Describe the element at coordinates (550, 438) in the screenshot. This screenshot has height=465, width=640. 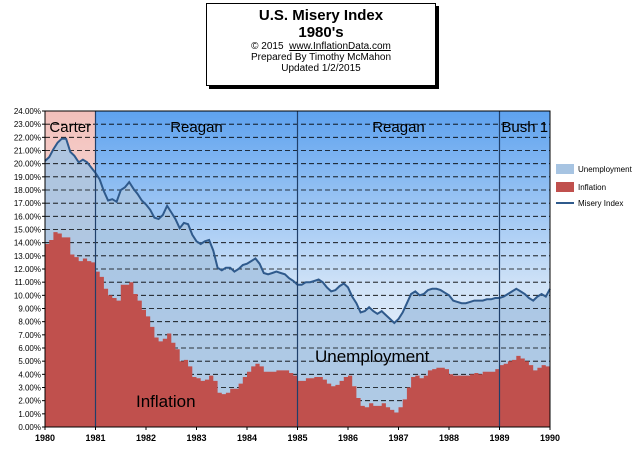
I see `x-tick-label: 1990` at that location.